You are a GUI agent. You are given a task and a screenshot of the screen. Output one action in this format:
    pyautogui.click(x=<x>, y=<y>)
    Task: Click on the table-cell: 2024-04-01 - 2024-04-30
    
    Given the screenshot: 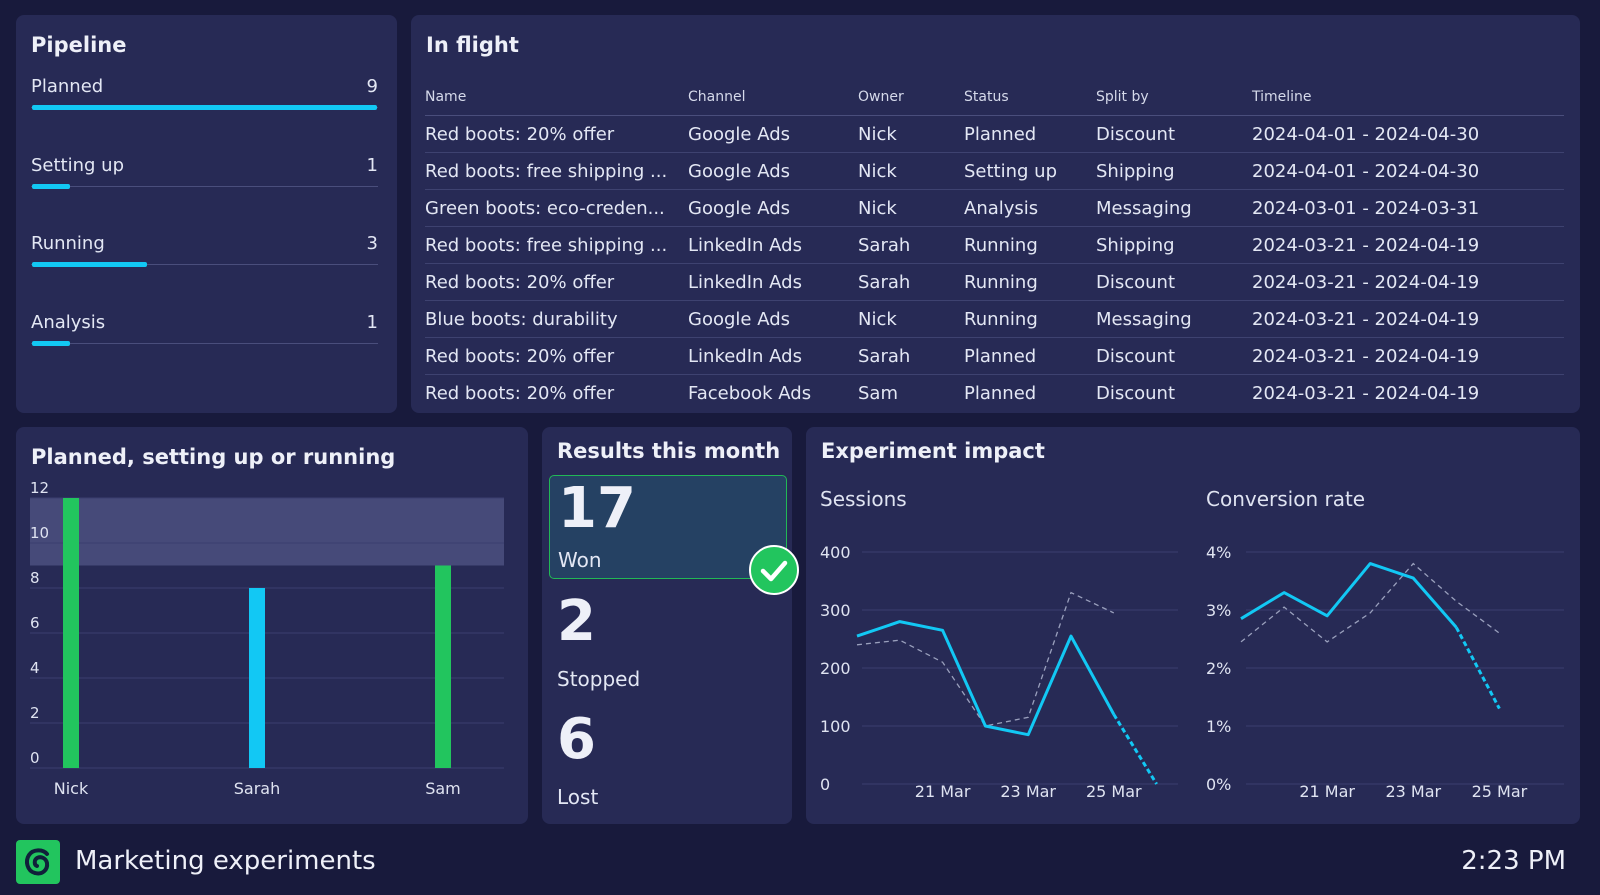 What is the action you would take?
    pyautogui.click(x=1408, y=171)
    